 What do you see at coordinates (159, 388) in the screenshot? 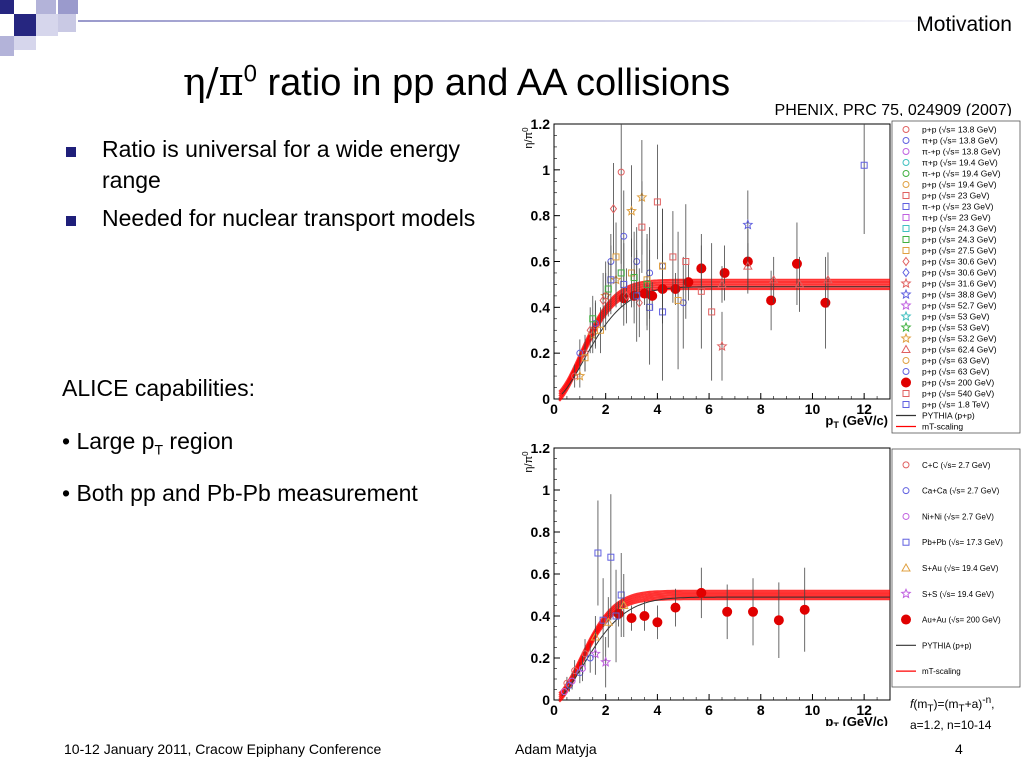
I see `alice-heading: ALICE capabilities:` at bounding box center [159, 388].